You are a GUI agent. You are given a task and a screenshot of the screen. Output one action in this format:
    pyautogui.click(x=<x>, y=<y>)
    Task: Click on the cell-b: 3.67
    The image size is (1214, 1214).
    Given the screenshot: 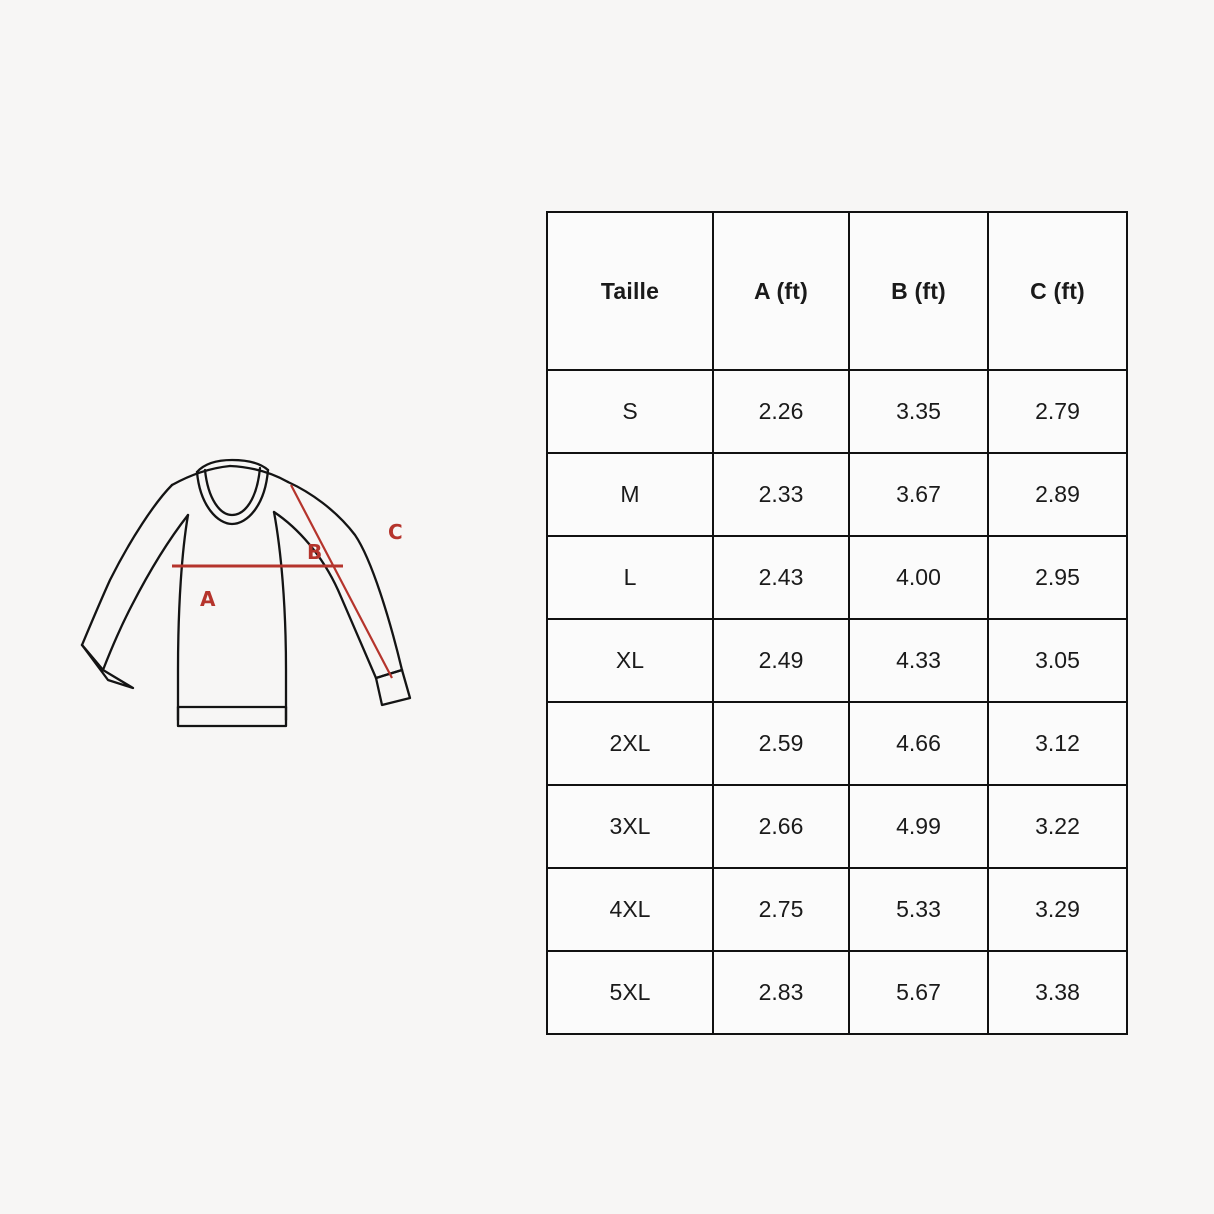 What is the action you would take?
    pyautogui.click(x=918, y=494)
    